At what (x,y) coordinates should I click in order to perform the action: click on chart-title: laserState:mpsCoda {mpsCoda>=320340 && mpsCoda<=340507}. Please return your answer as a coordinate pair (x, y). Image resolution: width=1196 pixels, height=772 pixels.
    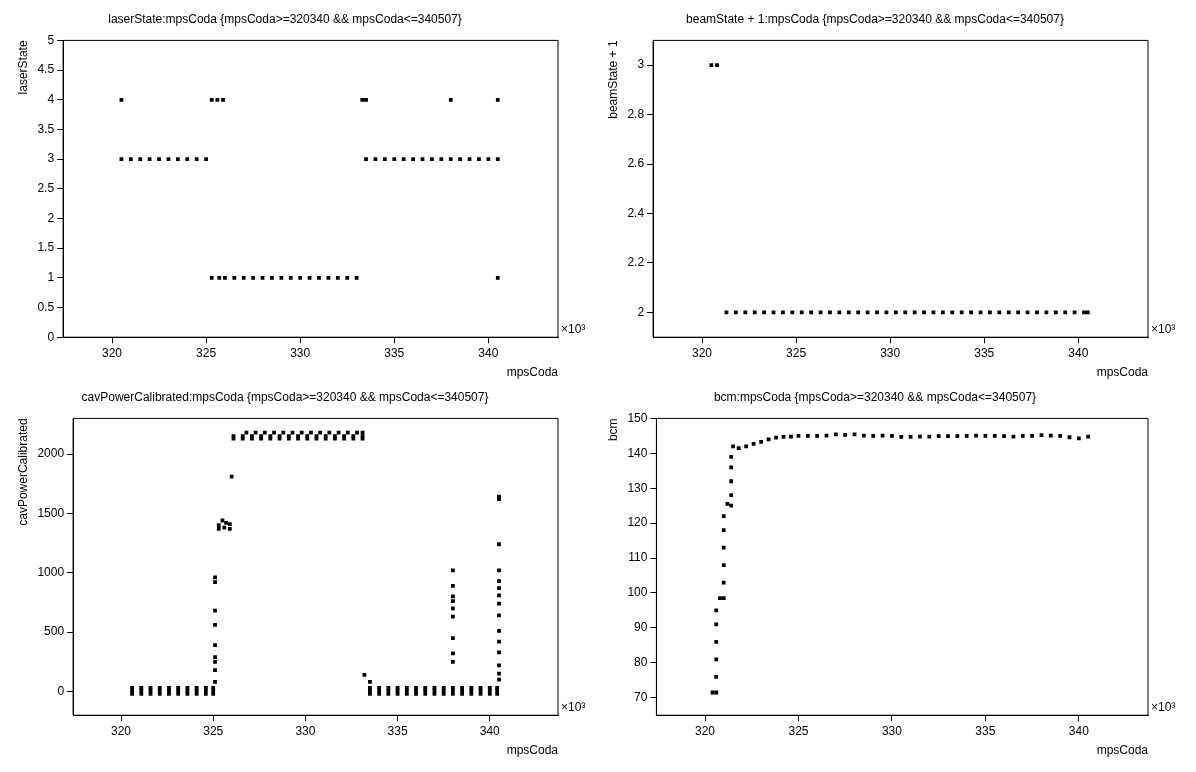
    Looking at the image, I should click on (285, 18).